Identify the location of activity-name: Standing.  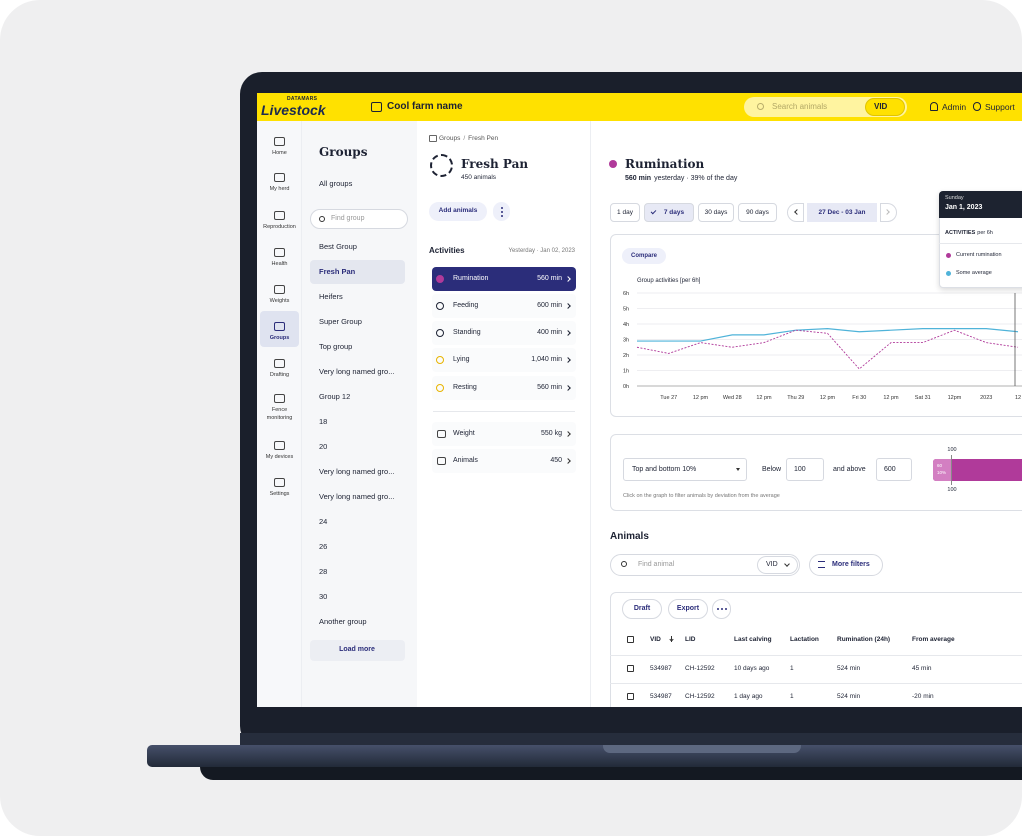
(467, 332).